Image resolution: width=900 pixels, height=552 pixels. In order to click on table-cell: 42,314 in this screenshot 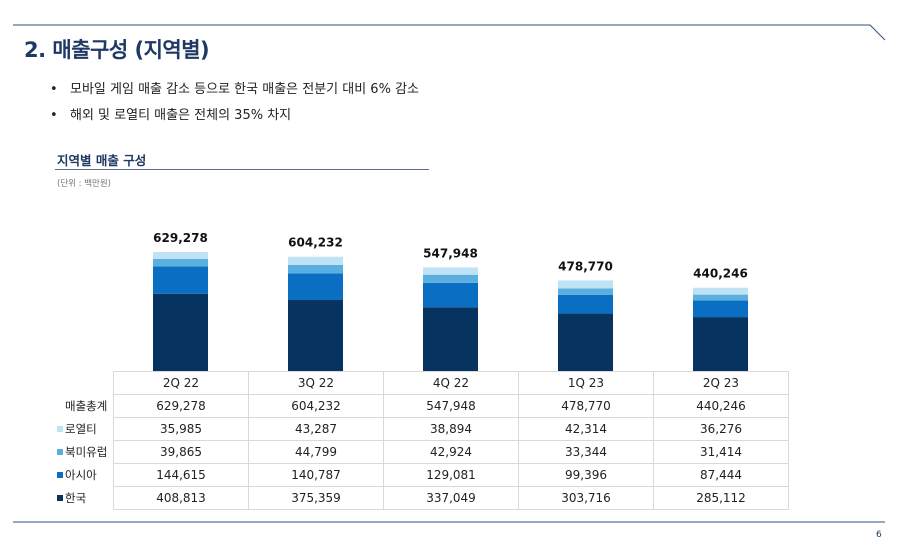, I will do `click(586, 429)`.